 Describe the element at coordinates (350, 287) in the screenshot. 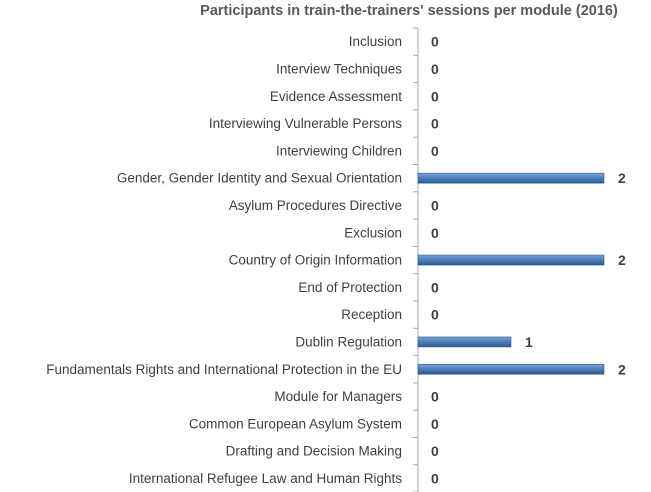

I see `category-label: End of Protection` at that location.